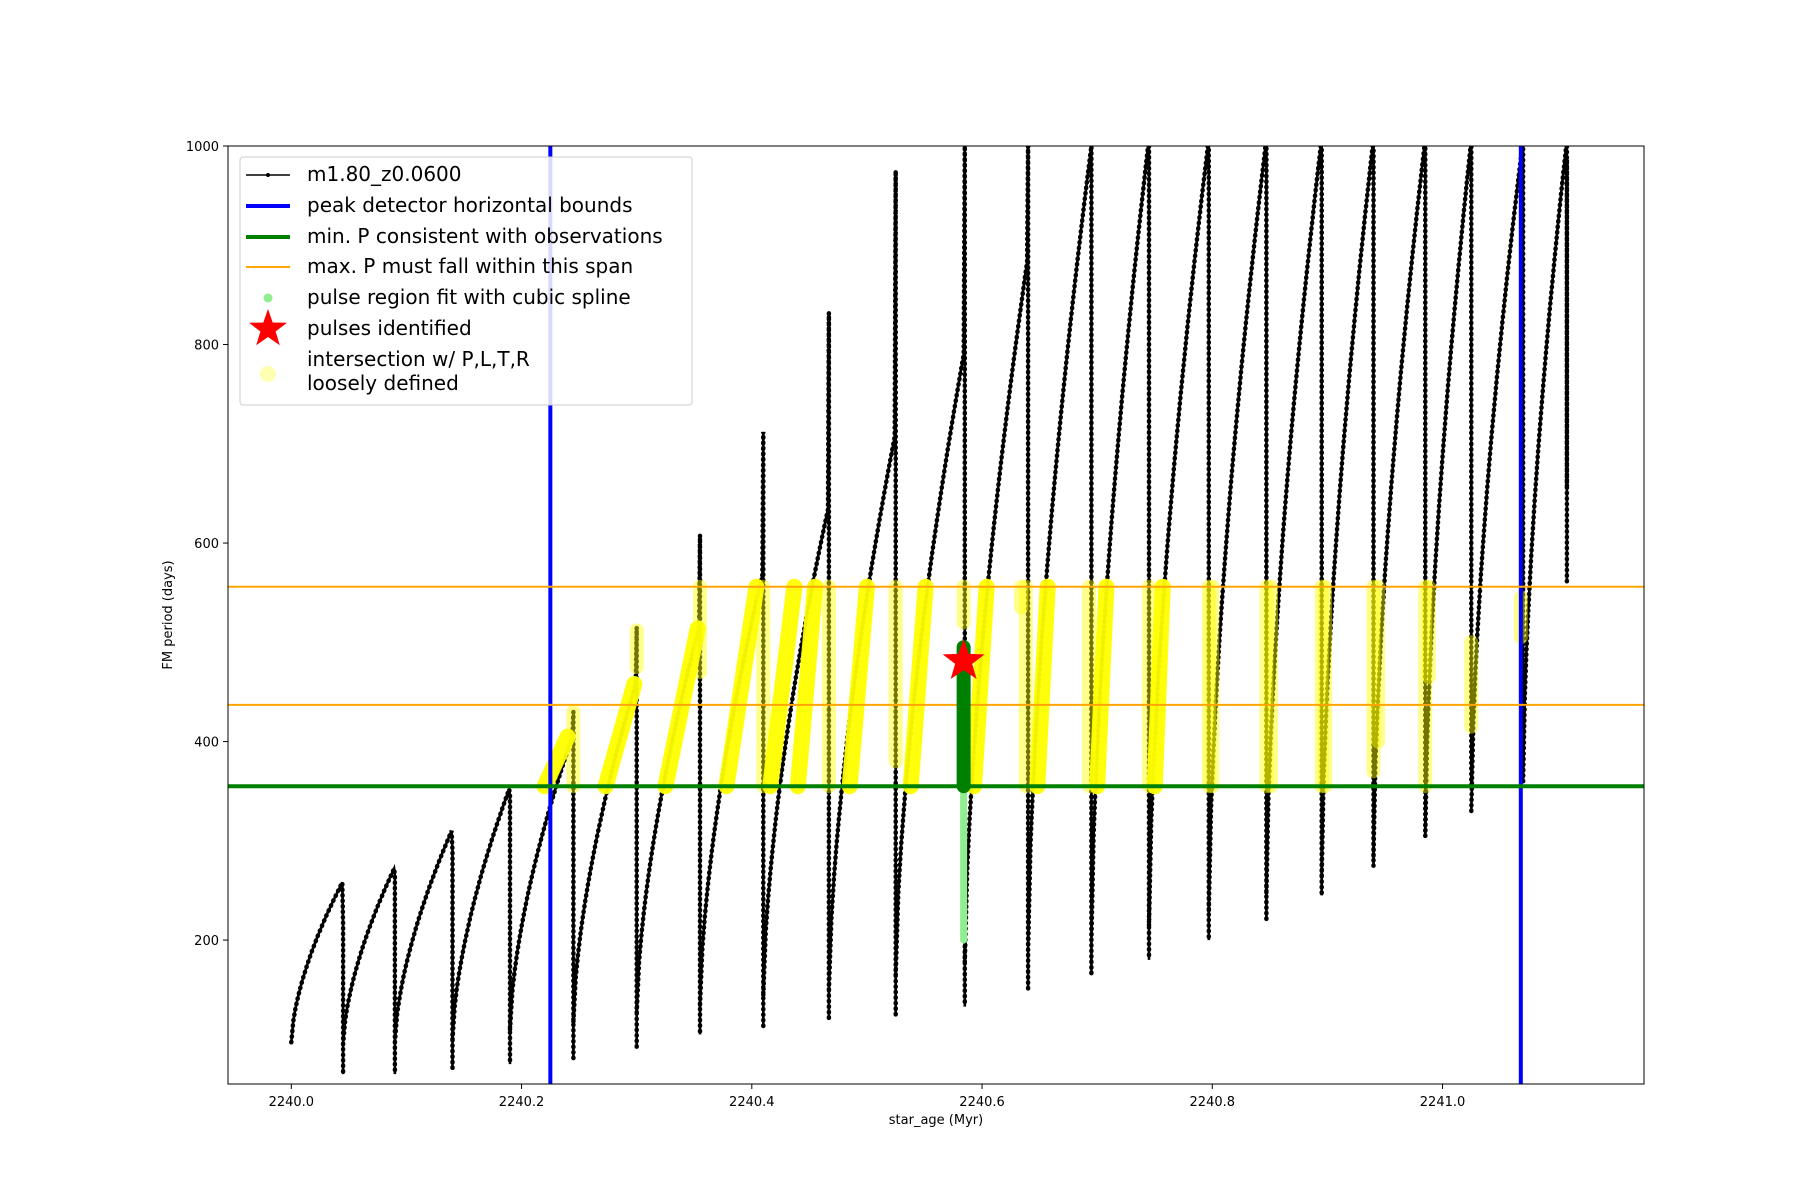 Image resolution: width=1800 pixels, height=1200 pixels. Describe the element at coordinates (470, 205) in the screenshot. I see `legend-label-1: peak detector horizontal bounds` at that location.